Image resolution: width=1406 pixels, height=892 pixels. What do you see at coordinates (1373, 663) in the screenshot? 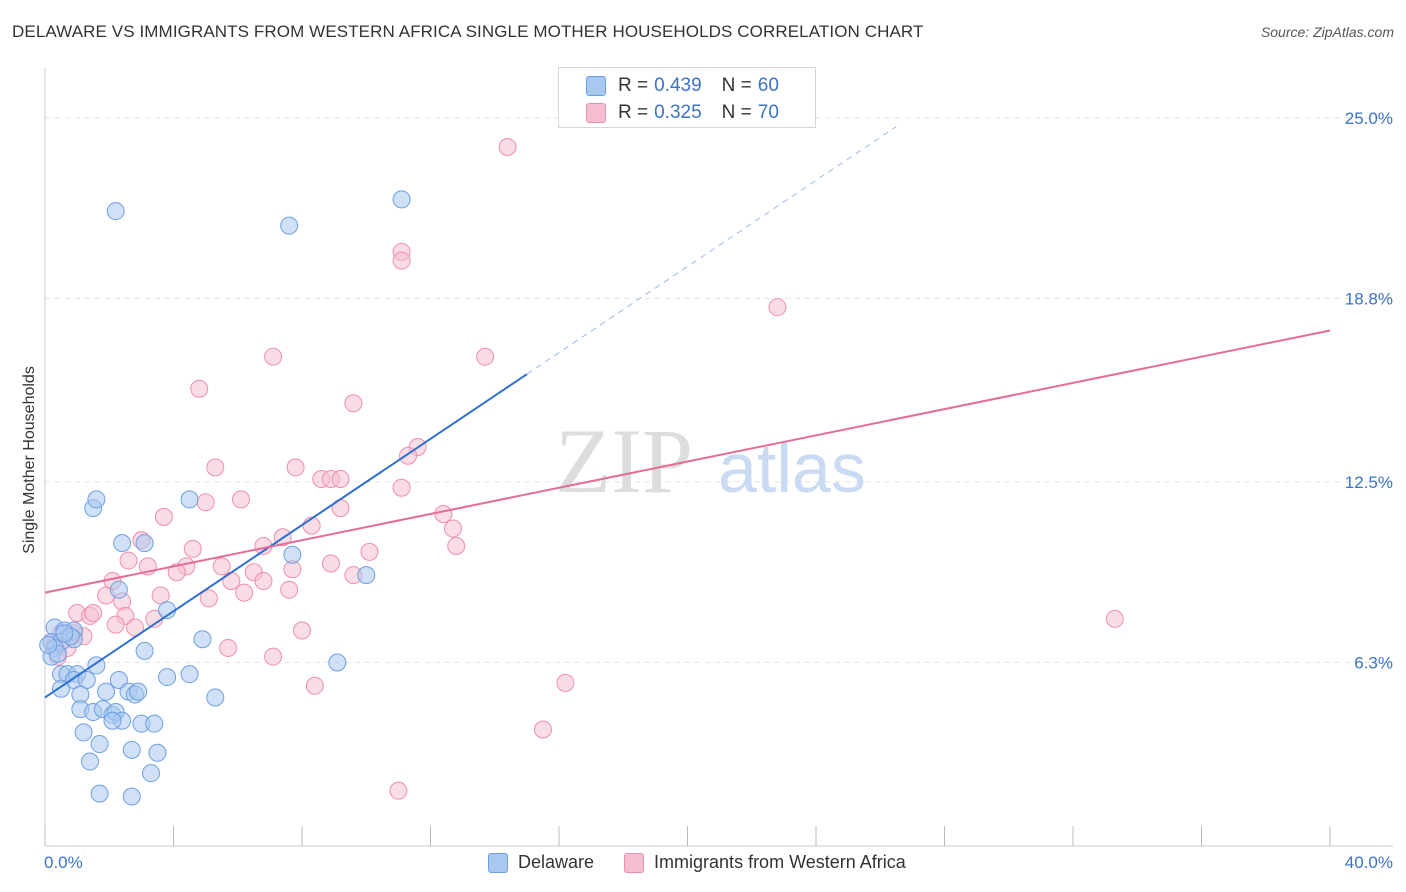
I see `y-tick-label: 6.3%` at bounding box center [1373, 663].